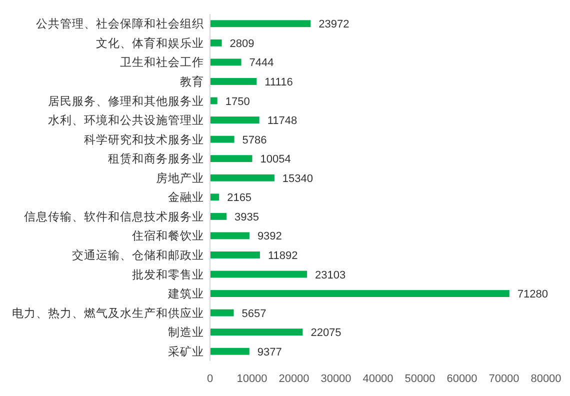  Describe the element at coordinates (126, 102) in the screenshot. I see `category-label: 居民服务、修理和其他服务业` at that location.